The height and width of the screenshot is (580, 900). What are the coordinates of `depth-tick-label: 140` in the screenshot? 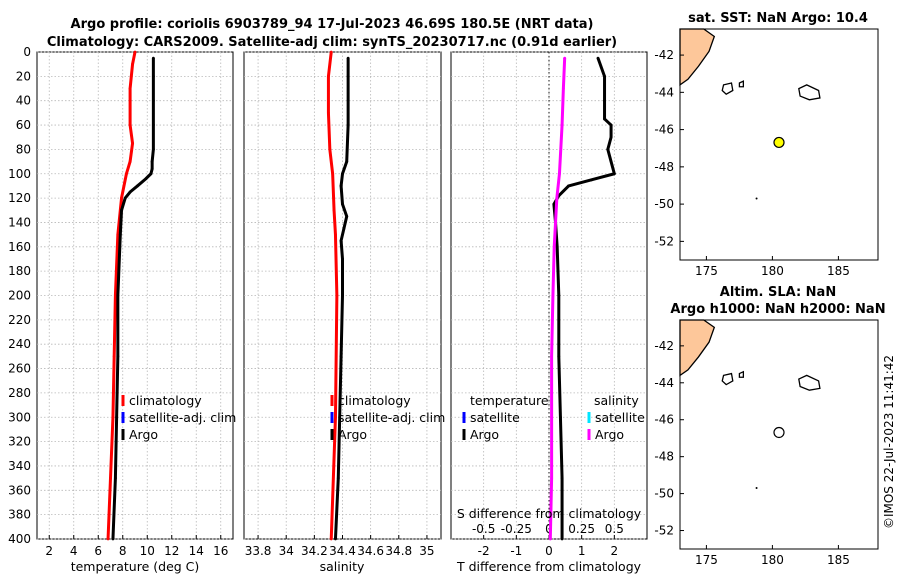 It's located at (19, 222).